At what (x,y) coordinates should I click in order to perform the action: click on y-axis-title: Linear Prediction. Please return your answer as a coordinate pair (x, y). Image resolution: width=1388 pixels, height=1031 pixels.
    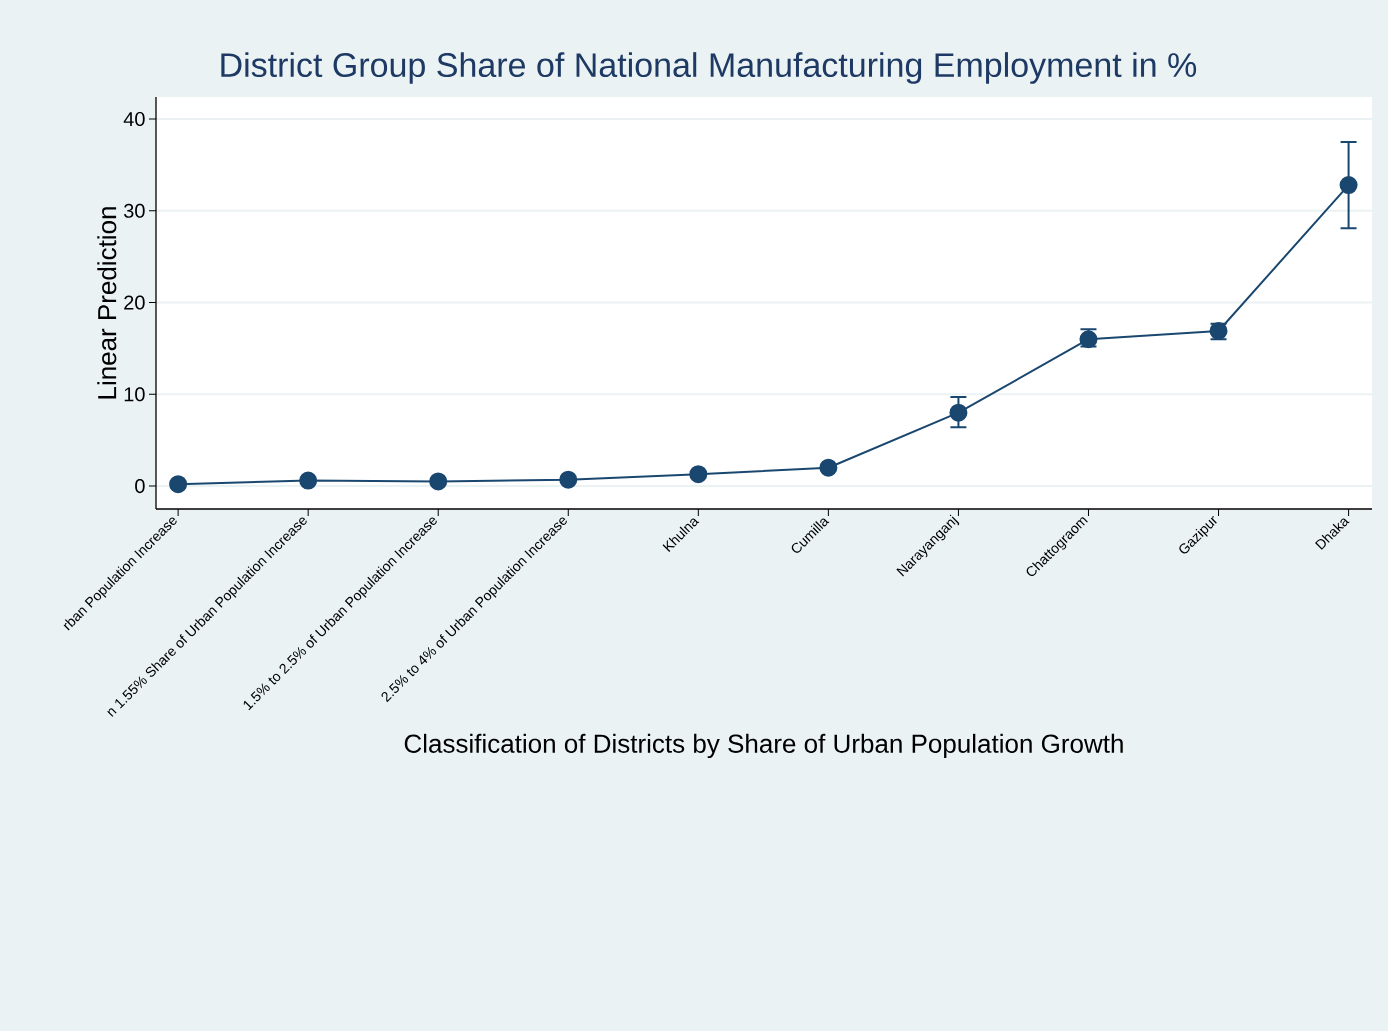
    Looking at the image, I should click on (107, 303).